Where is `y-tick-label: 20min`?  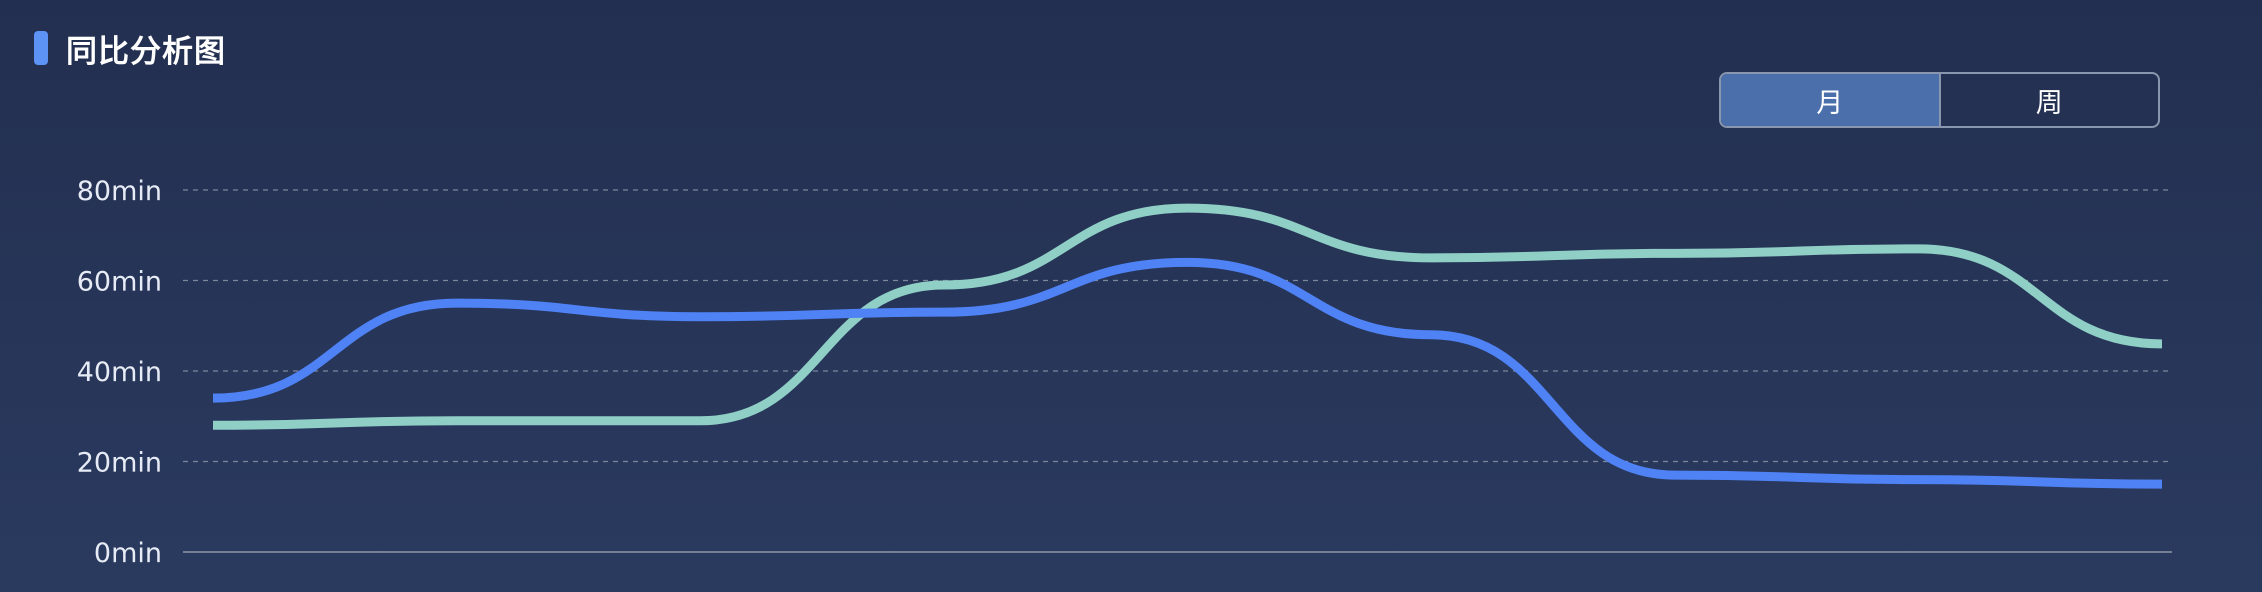
y-tick-label: 20min is located at coordinates (119, 463).